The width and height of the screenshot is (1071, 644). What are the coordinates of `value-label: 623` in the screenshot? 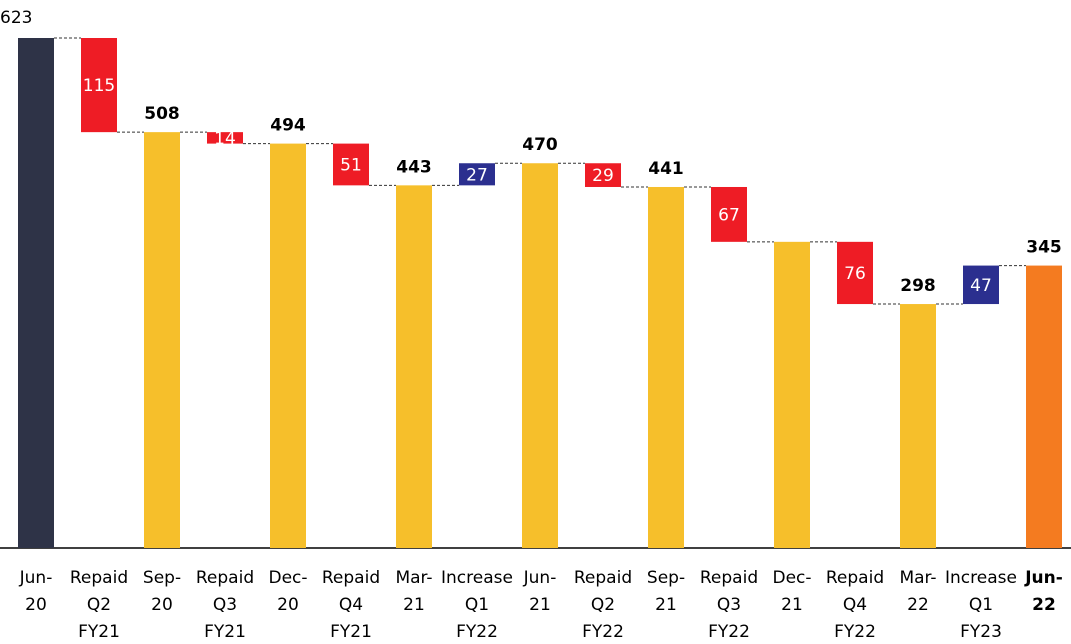 It's located at (16, 18).